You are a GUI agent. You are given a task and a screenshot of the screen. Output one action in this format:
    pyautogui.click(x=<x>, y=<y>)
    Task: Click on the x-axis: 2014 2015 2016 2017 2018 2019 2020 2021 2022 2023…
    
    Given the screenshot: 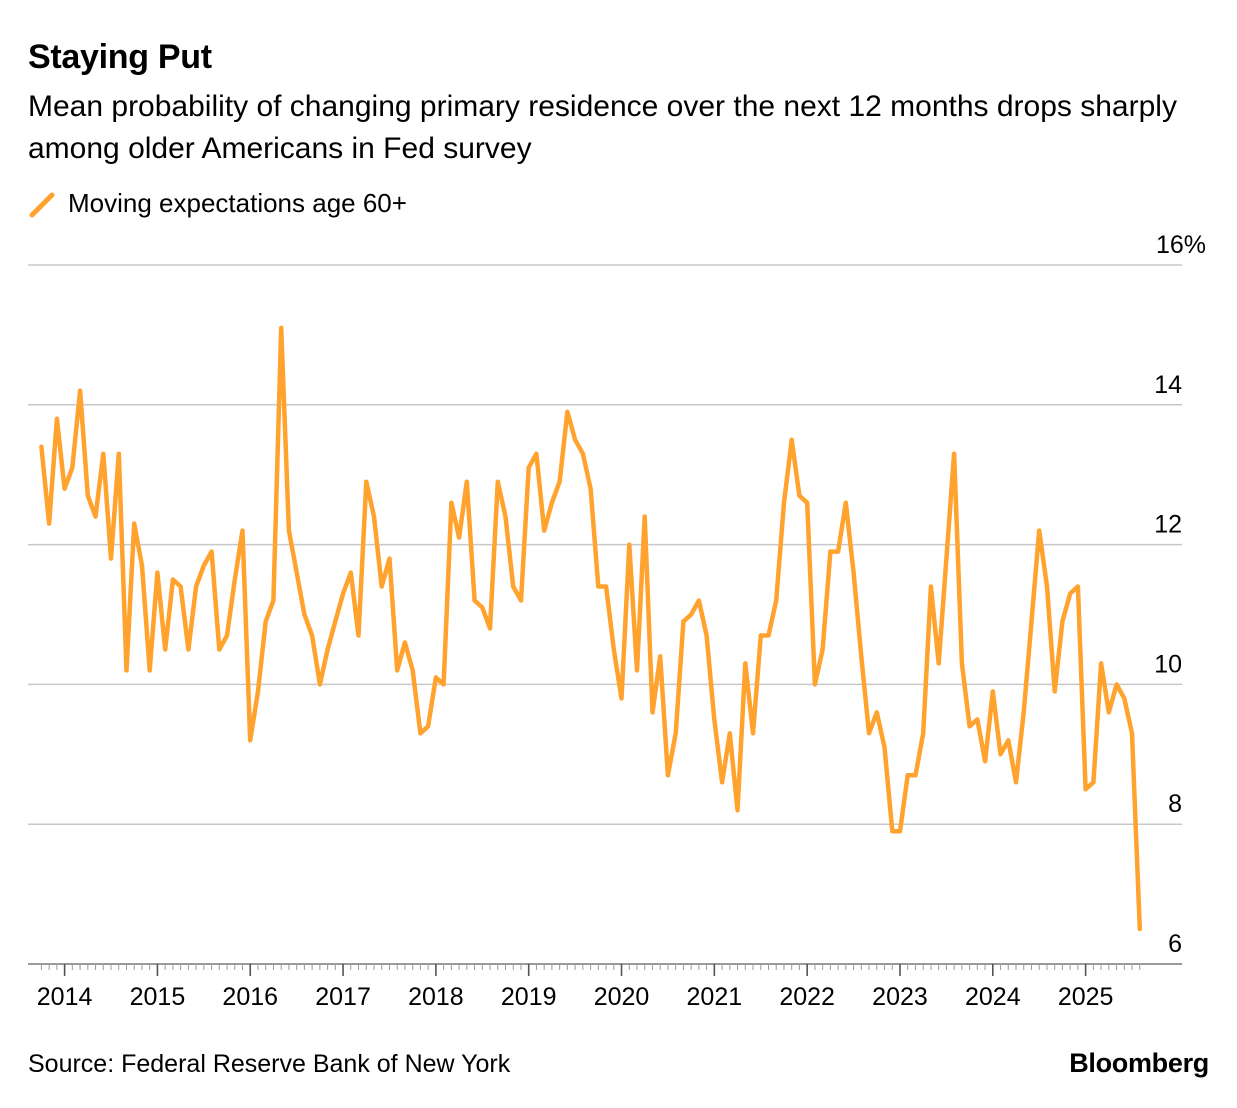 What is the action you would take?
    pyautogui.click(x=589, y=987)
    